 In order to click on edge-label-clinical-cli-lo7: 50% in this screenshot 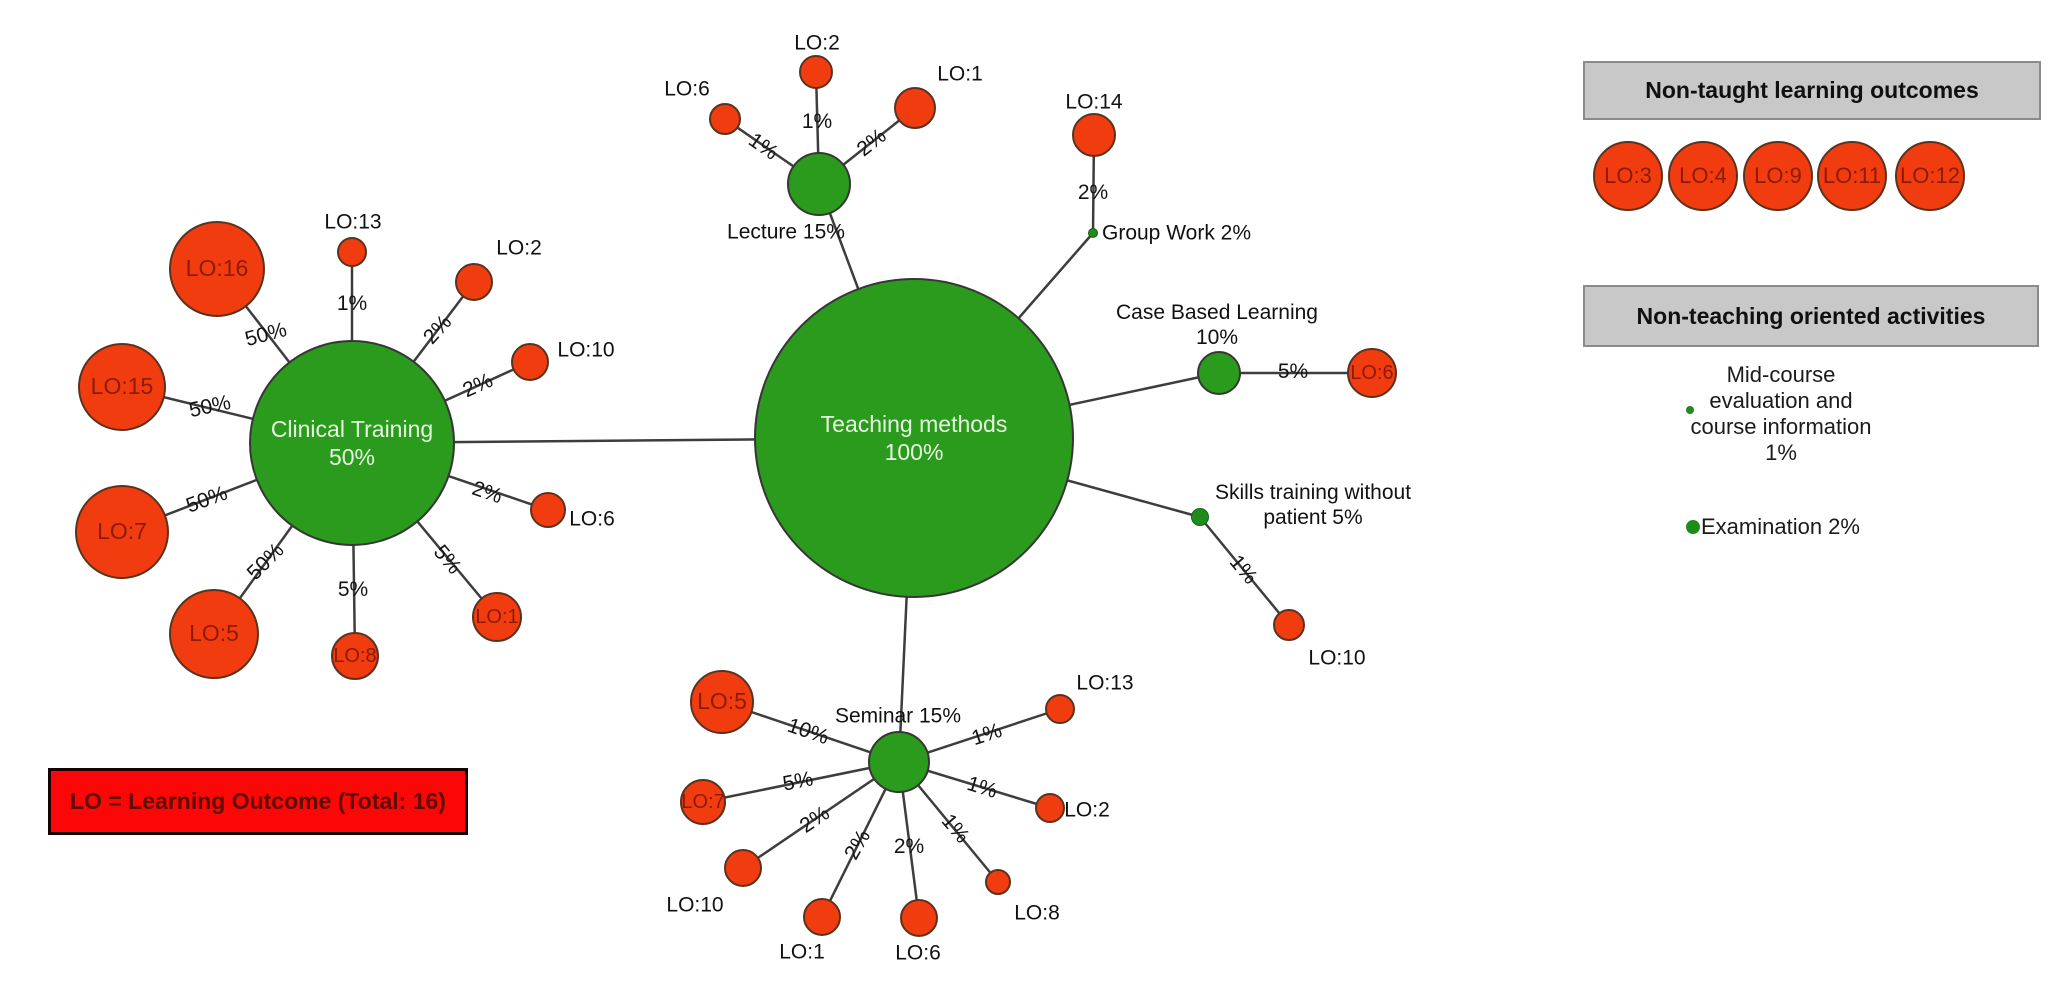, I will do `click(207, 499)`.